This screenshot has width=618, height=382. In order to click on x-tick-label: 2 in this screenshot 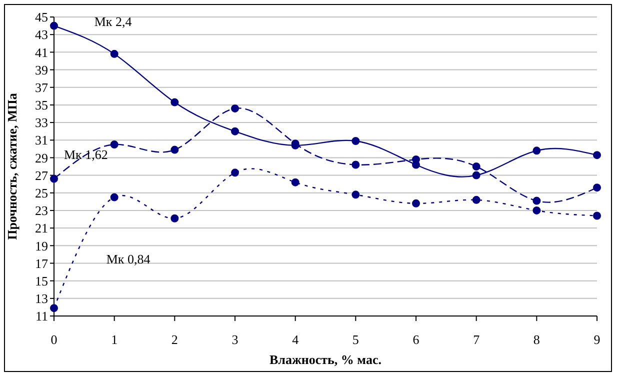, I will do `click(174, 340)`.